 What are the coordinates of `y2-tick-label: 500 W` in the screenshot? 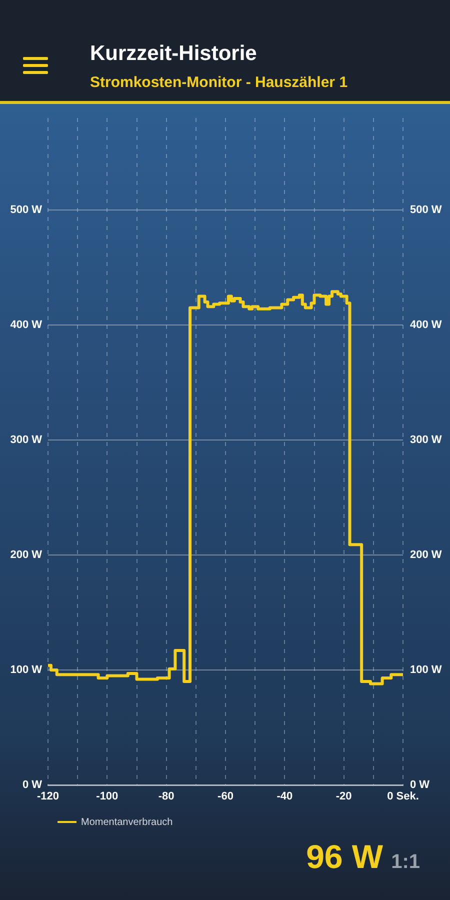 It's located at (426, 210).